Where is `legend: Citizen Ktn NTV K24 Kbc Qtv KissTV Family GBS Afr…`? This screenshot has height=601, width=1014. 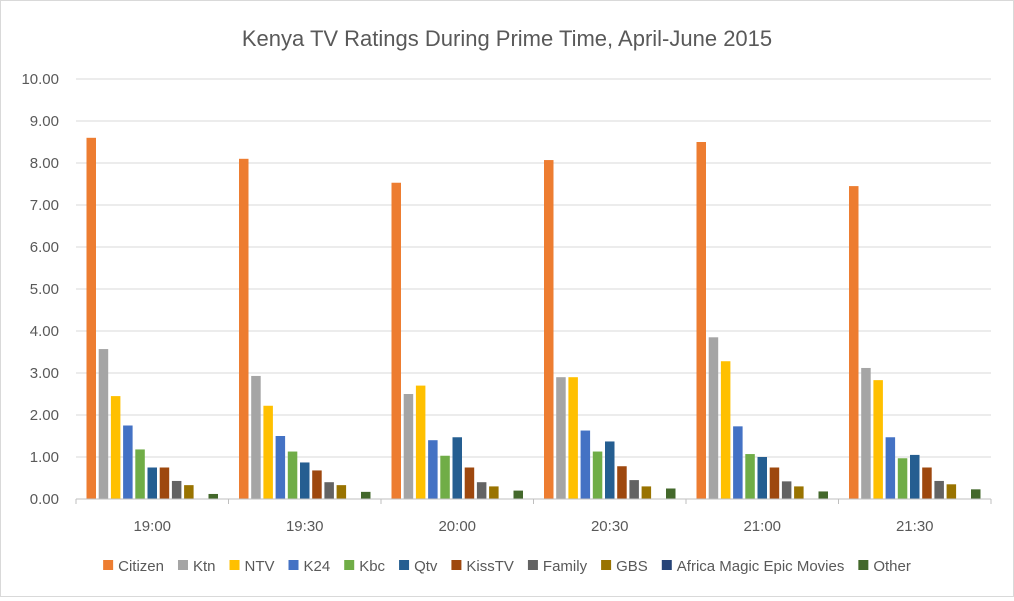
legend: Citizen Ktn NTV K24 Kbc Qtv KissTV Family GBS Afr… is located at coordinates (507, 566).